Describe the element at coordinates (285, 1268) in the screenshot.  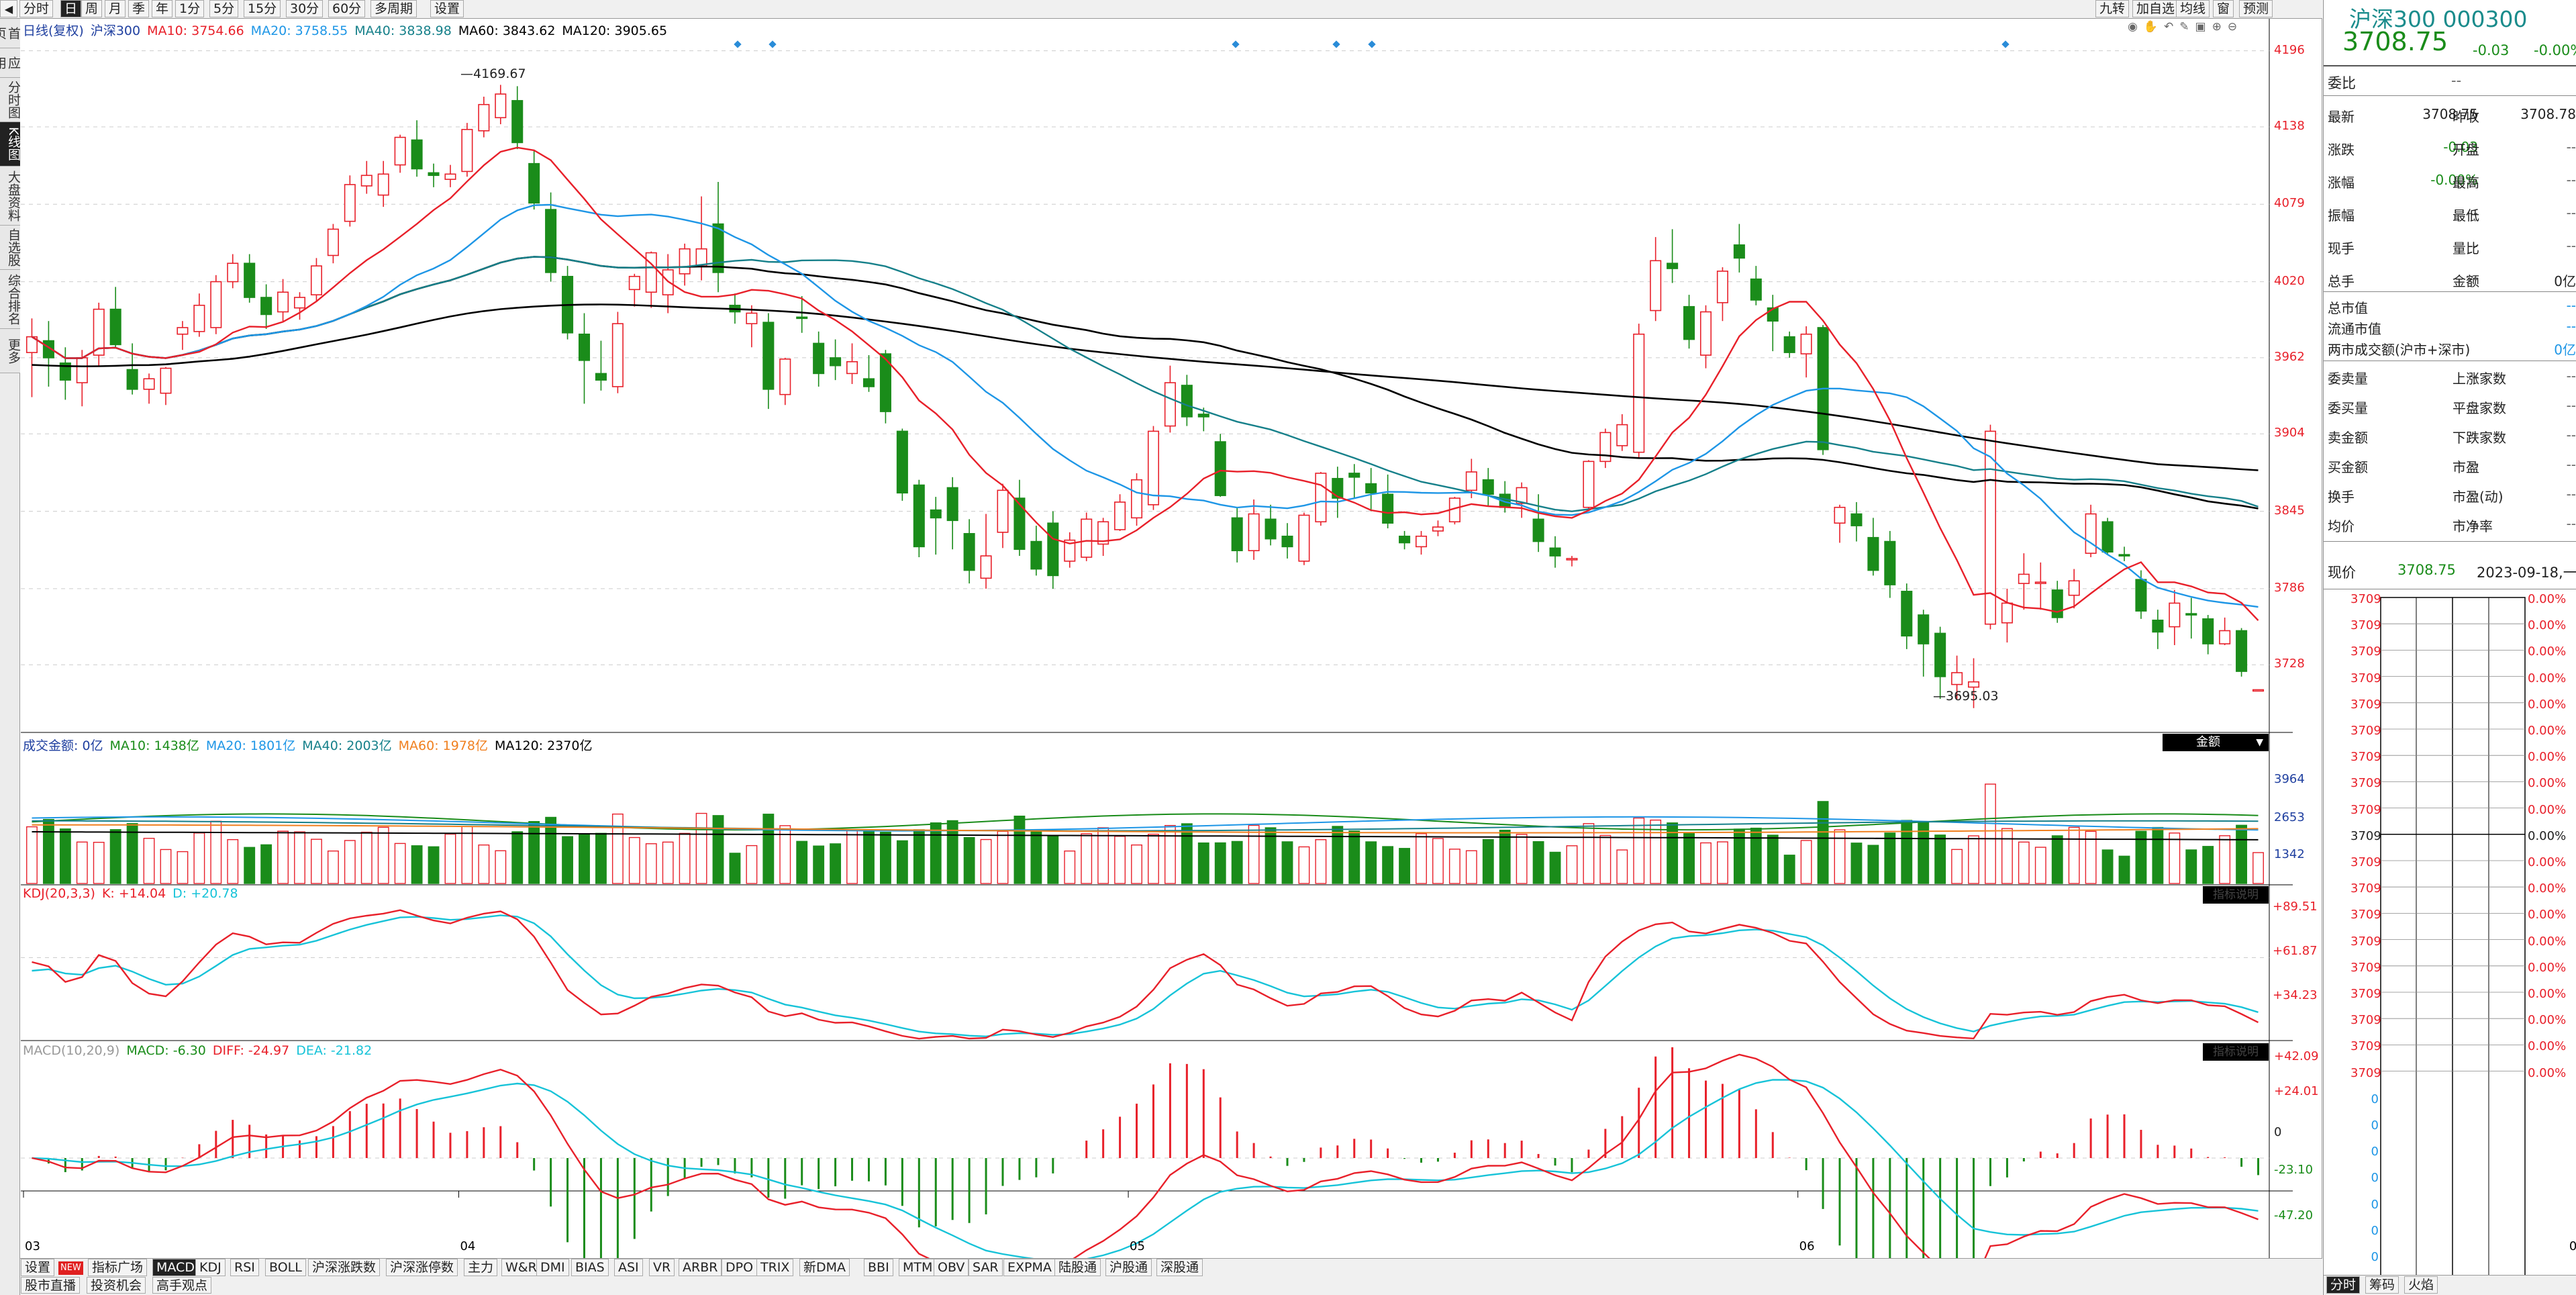
I see `indicator-tab-5: BOLL` at that location.